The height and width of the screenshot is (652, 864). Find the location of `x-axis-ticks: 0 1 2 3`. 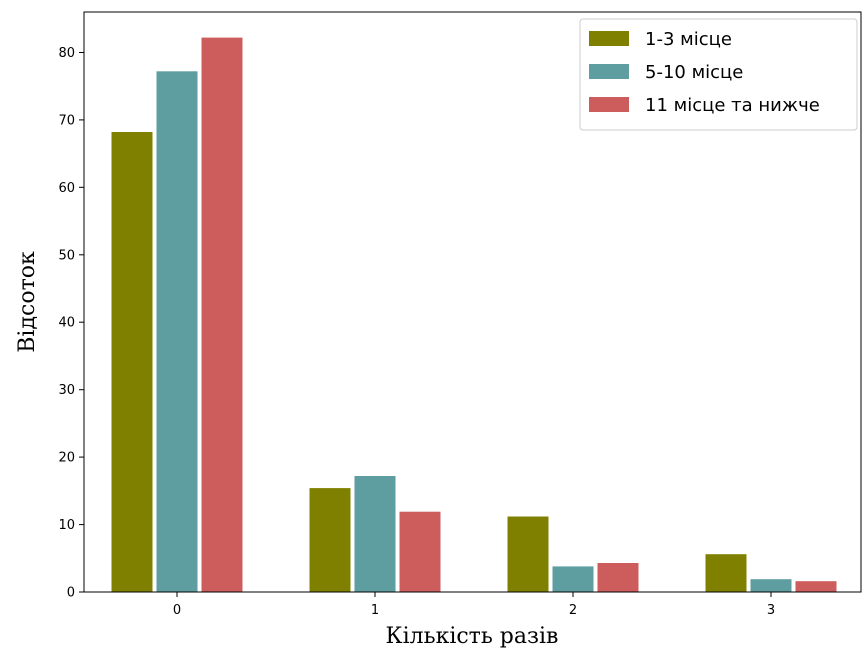

x-axis-ticks: 0 1 2 3 is located at coordinates (474, 605).